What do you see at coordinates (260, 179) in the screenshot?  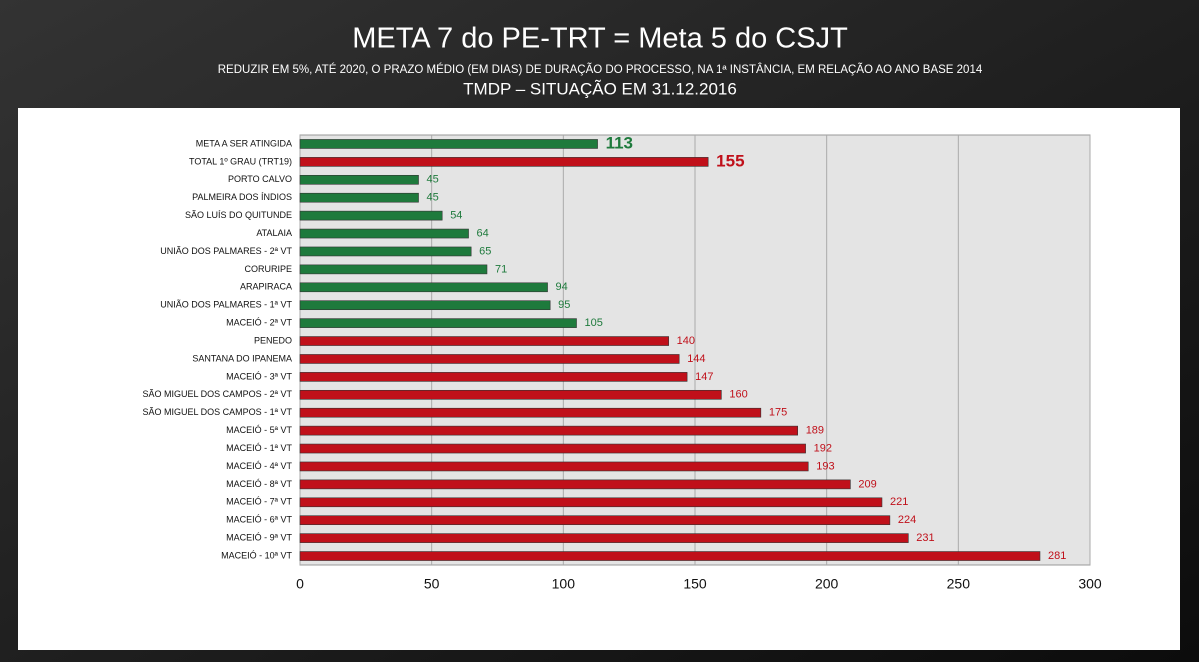 I see `y-tick-label: PORTO CALVO` at bounding box center [260, 179].